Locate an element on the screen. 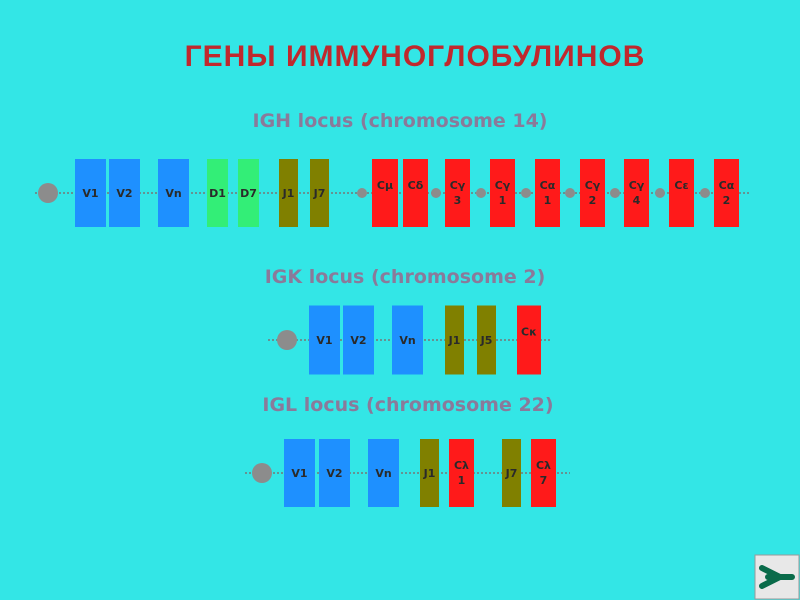  segment-number: 7 is located at coordinates (544, 480).